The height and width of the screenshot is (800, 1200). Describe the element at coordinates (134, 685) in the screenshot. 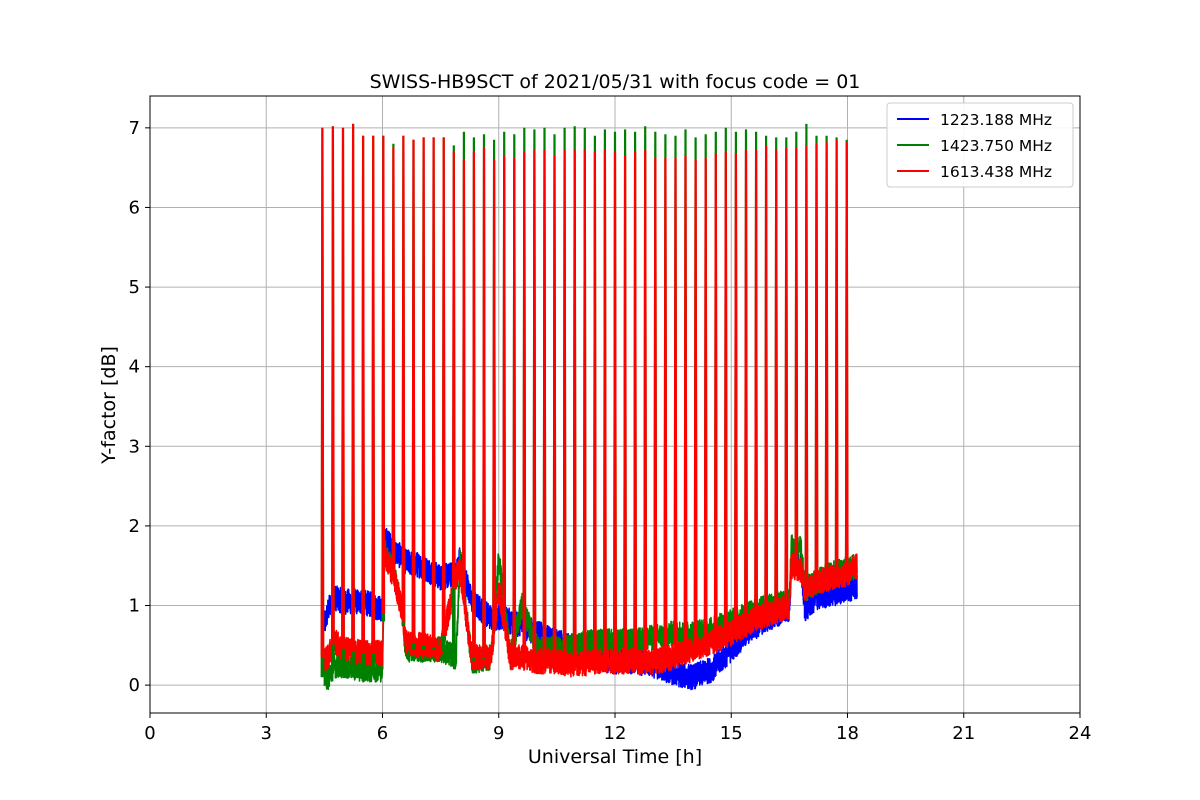

I see `y-tick-label: 0` at that location.